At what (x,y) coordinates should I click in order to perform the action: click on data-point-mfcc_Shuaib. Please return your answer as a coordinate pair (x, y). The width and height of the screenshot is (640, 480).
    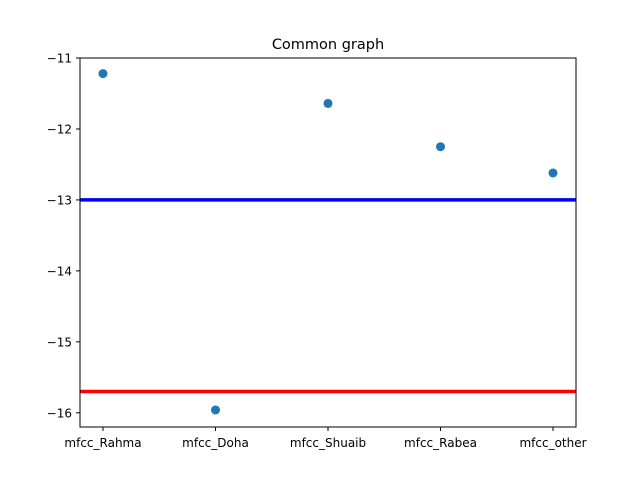
    Looking at the image, I should click on (328, 103).